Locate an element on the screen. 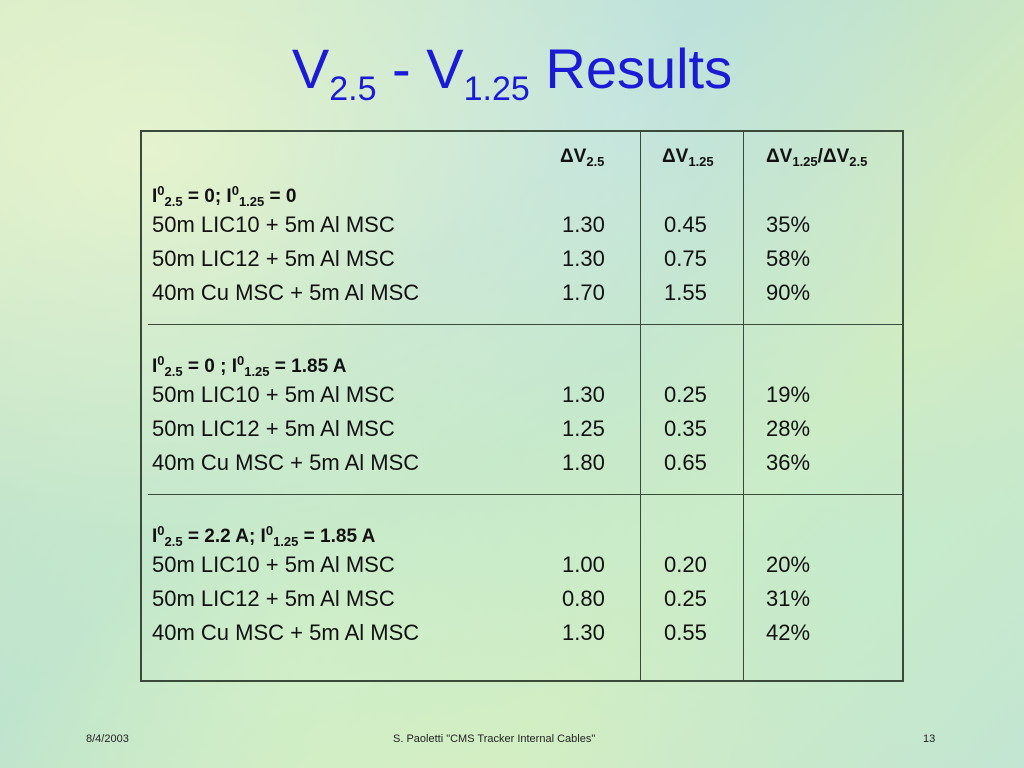 The width and height of the screenshot is (1024, 768). header-dv25: ΔV2.5 is located at coordinates (582, 157).